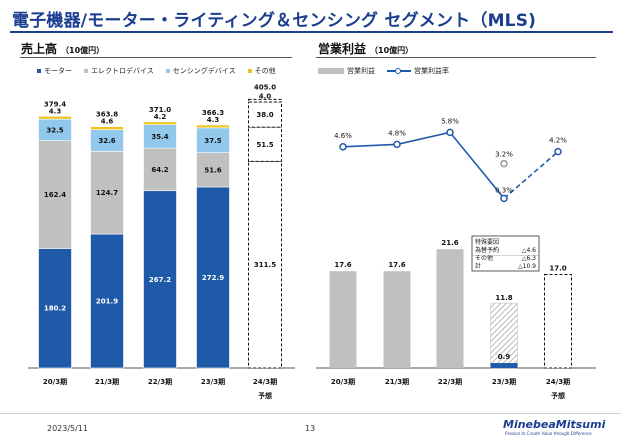 The width and height of the screenshot is (621, 438). Describe the element at coordinates (107, 302) in the screenshot. I see `sales-label-motor-1: 201.9` at that location.